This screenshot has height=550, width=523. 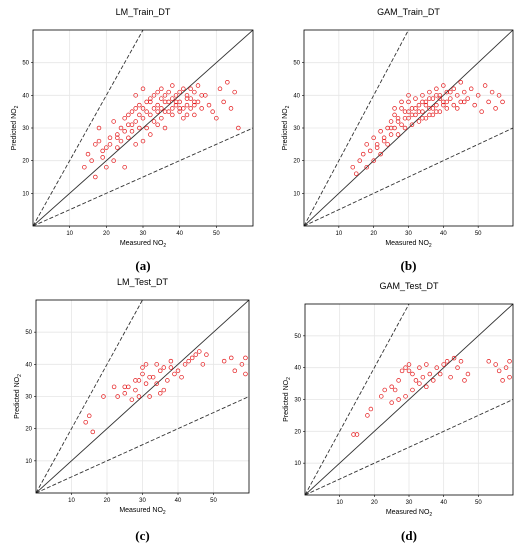 I want to click on y-tick-label: 40, so click(x=297, y=369).